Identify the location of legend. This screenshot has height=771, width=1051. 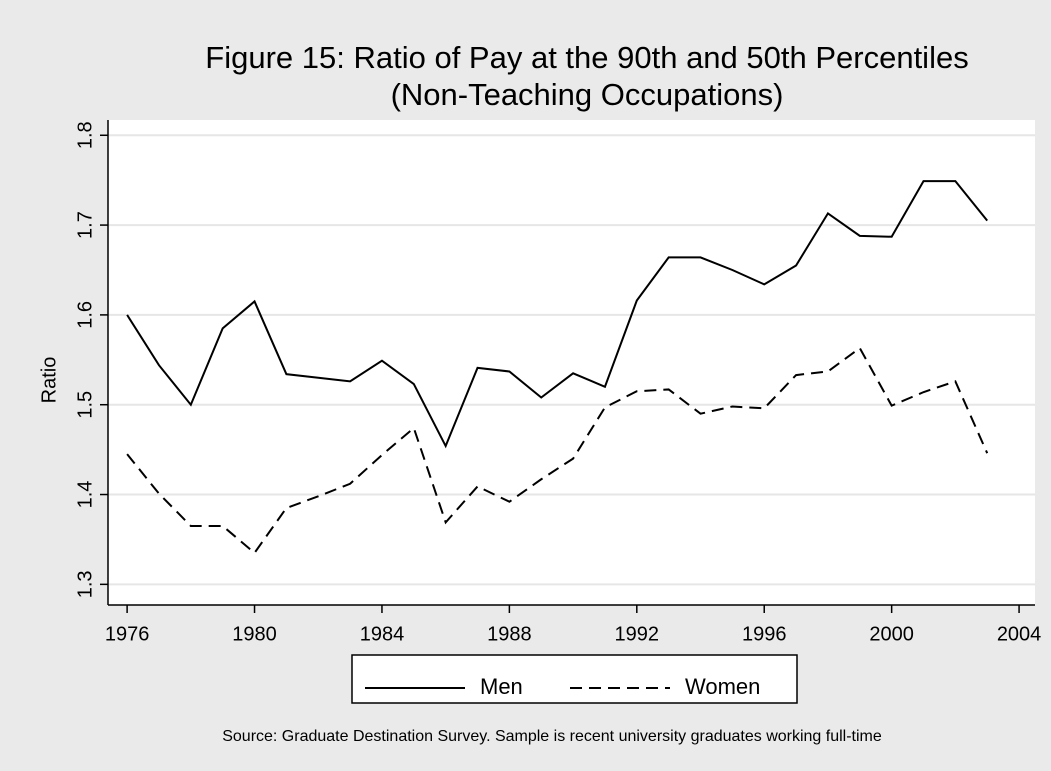
(574, 679).